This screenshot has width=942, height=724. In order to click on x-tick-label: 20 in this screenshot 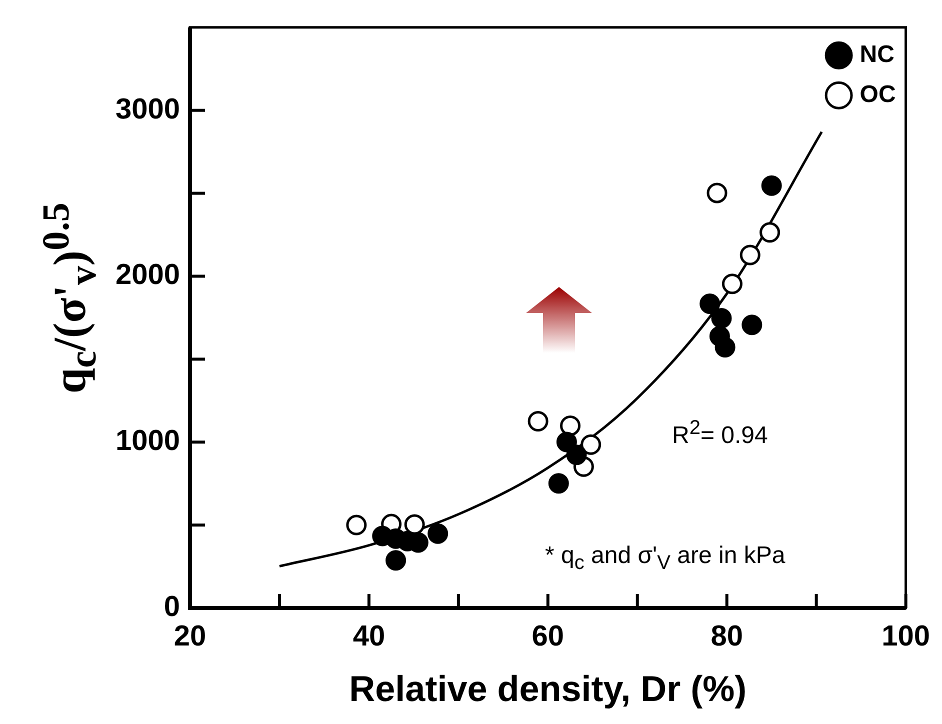, I will do `click(190, 636)`.